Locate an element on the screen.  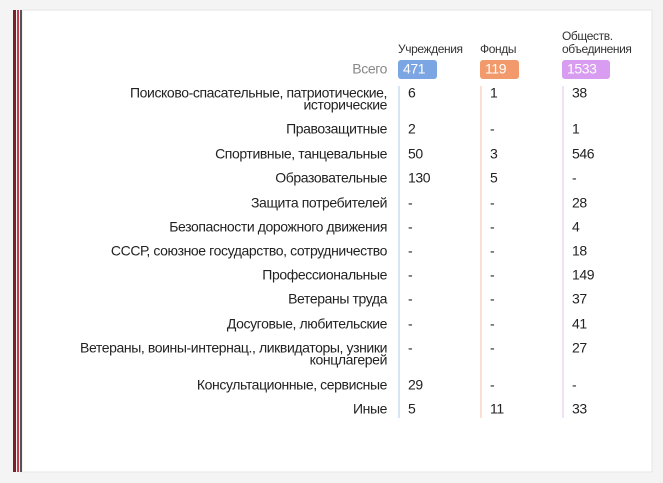
cell-value: 38 is located at coordinates (579, 93).